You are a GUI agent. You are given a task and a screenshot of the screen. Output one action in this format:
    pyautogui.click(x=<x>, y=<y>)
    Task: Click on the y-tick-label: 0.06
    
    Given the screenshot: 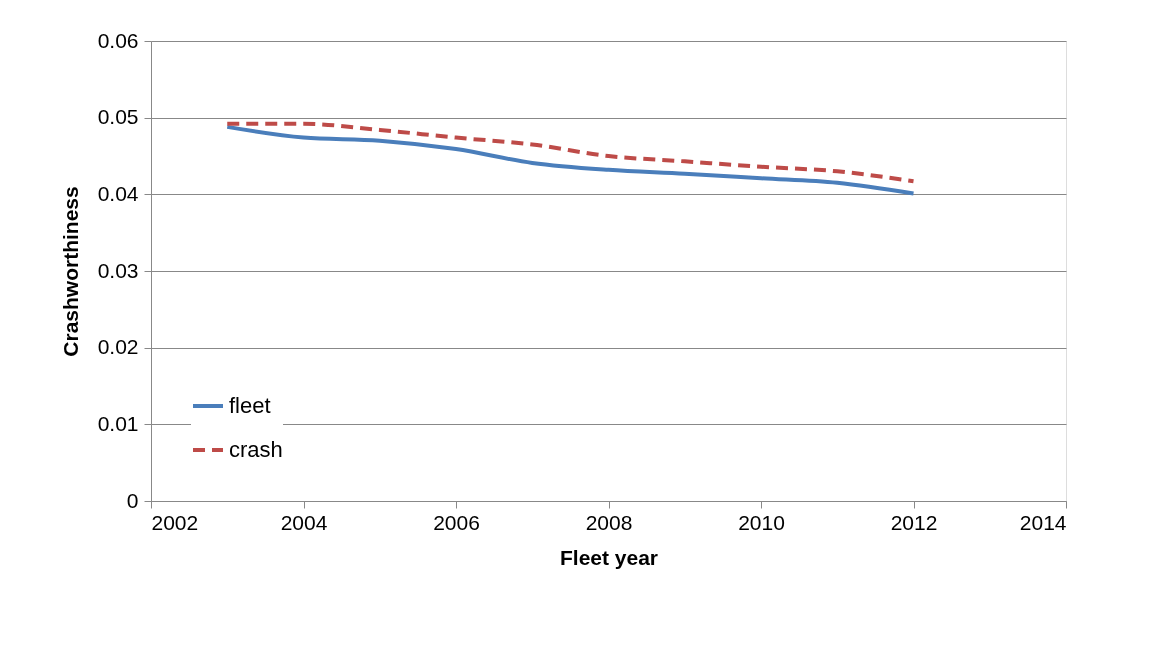 What is the action you would take?
    pyautogui.click(x=118, y=40)
    